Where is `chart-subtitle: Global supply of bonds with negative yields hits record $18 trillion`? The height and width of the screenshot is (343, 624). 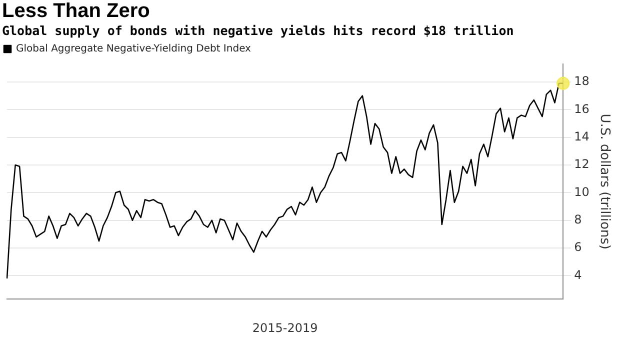
chart-subtitle: Global supply of bonds with negative yields hits record $18 trillion is located at coordinates (258, 31).